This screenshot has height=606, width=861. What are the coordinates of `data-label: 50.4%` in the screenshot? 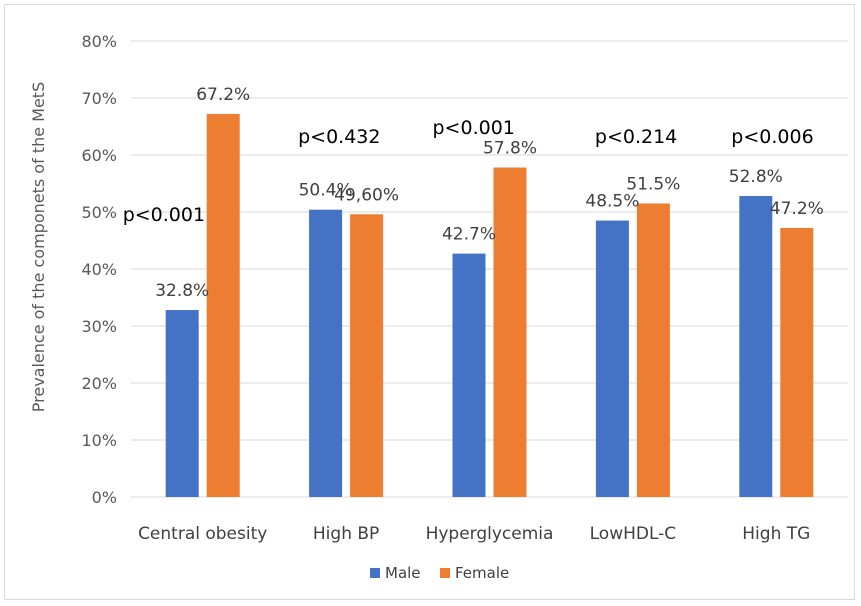 It's located at (326, 191).